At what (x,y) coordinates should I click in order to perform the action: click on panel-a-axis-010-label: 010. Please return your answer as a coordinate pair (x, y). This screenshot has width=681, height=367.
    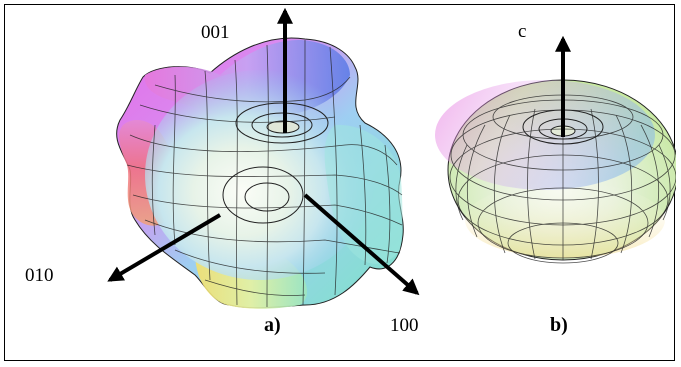
    Looking at the image, I should click on (39, 275).